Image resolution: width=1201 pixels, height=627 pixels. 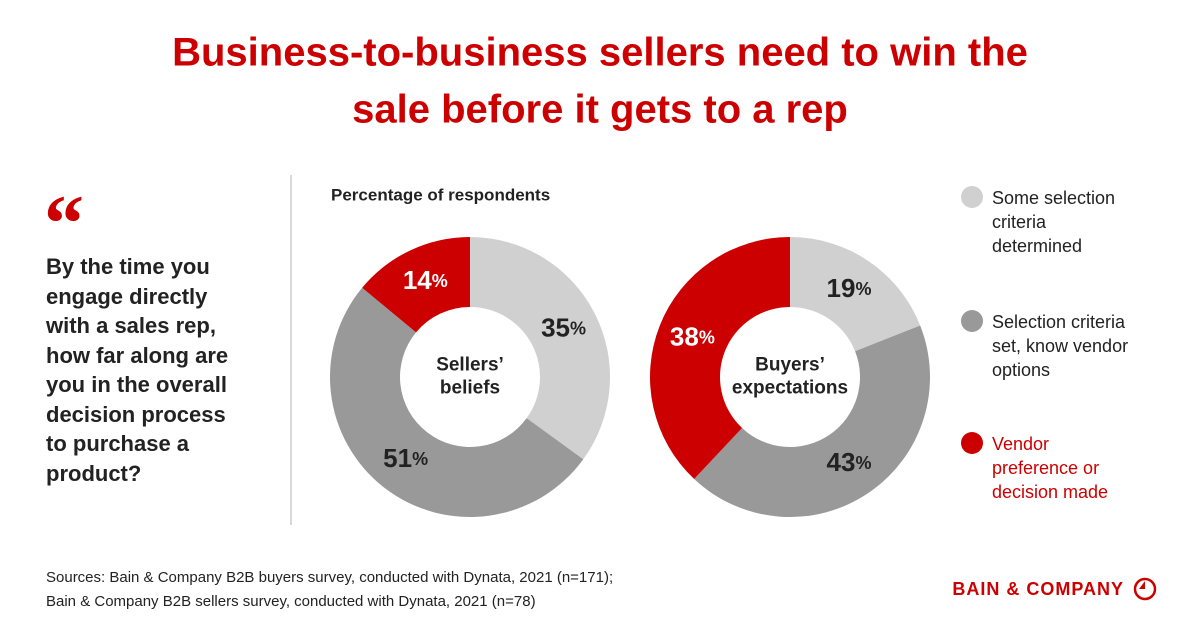 I want to click on center-label: beliefs, so click(x=470, y=388).